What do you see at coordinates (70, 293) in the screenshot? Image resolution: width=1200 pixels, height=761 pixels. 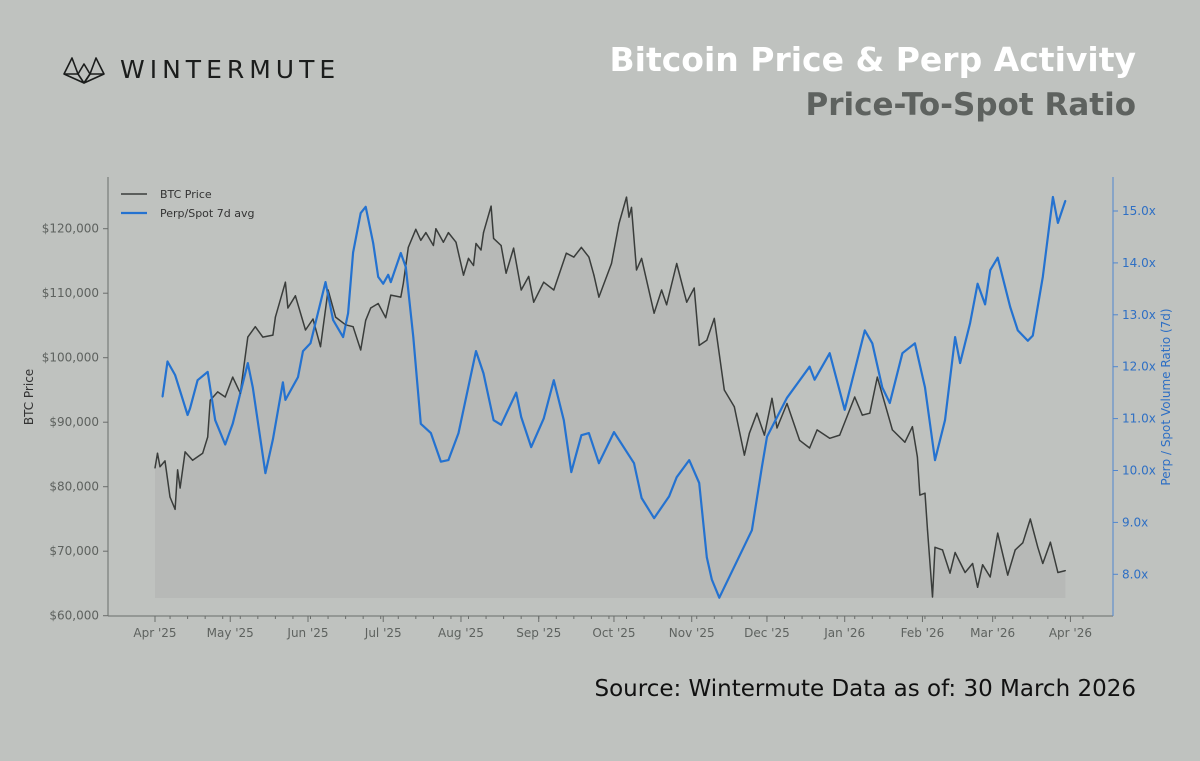 I see `y-tick-label: $110,000` at bounding box center [70, 293].